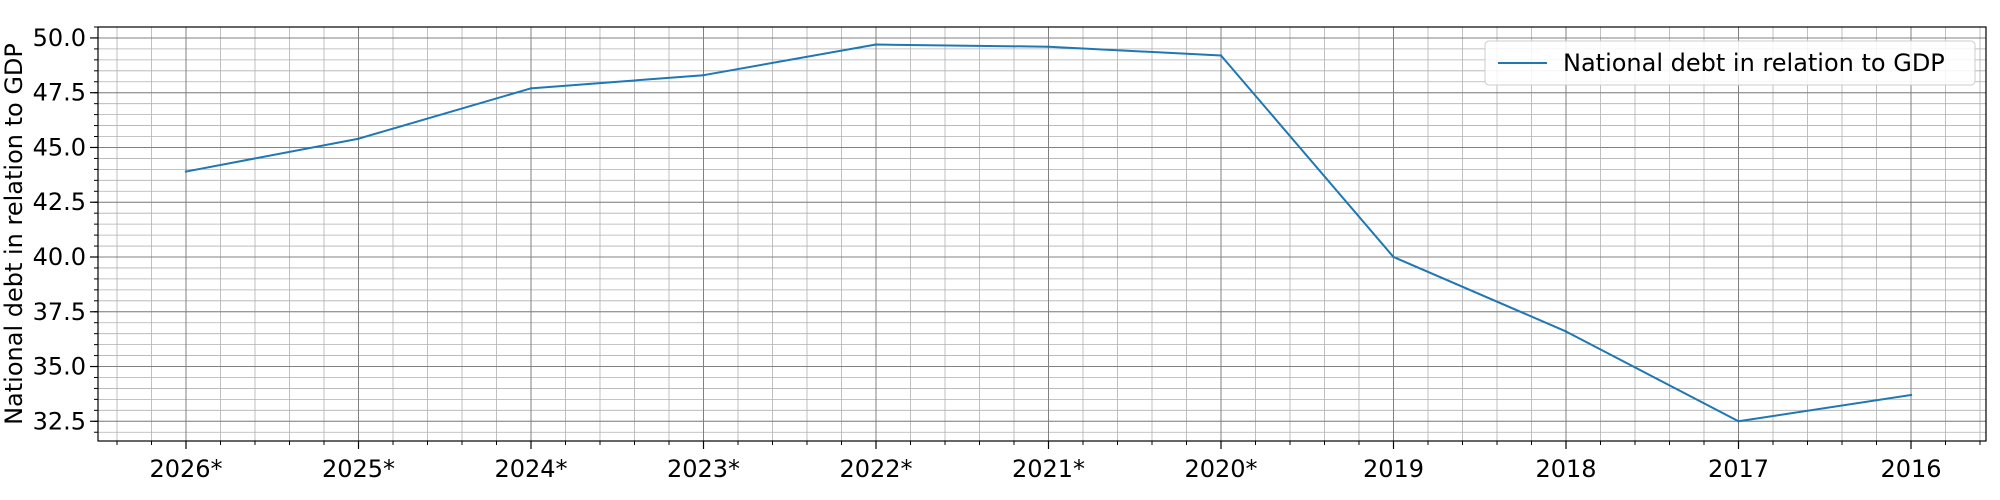 This screenshot has height=500, width=2000. Describe the element at coordinates (530, 469) in the screenshot. I see `x-tick-label: 2024*` at that location.